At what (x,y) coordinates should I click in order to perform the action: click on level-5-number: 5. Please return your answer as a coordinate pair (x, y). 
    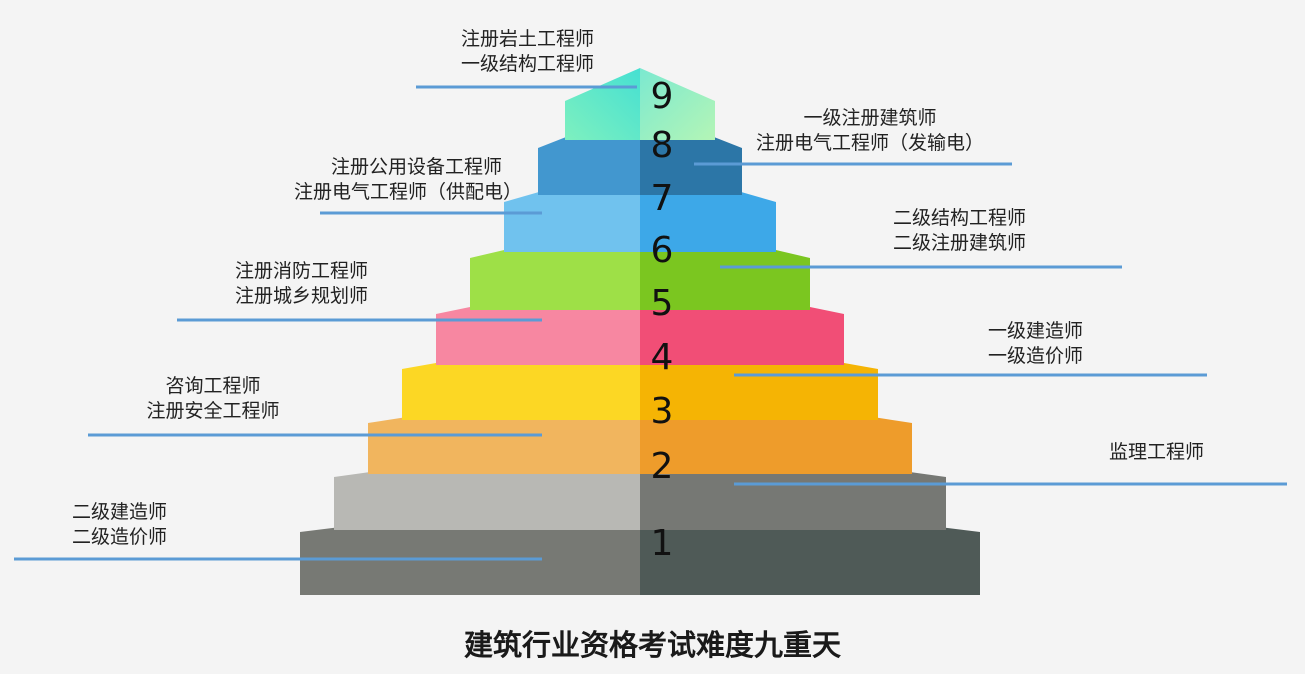
    Looking at the image, I should click on (662, 303).